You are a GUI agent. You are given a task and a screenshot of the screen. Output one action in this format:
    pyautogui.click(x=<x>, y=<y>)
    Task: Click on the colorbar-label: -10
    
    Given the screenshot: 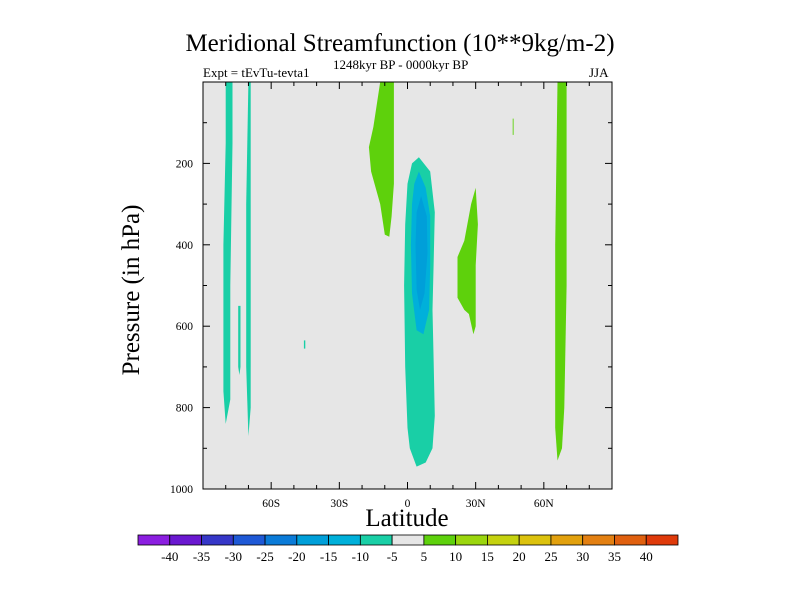 What is the action you would take?
    pyautogui.click(x=360, y=556)
    